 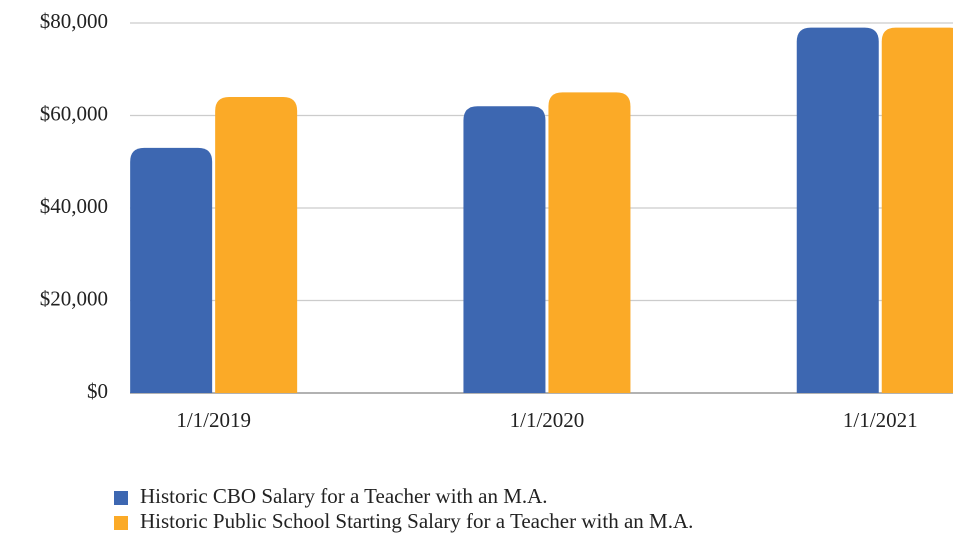 What do you see at coordinates (880, 420) in the screenshot?
I see `x-tick-label: 1/1/2021` at bounding box center [880, 420].